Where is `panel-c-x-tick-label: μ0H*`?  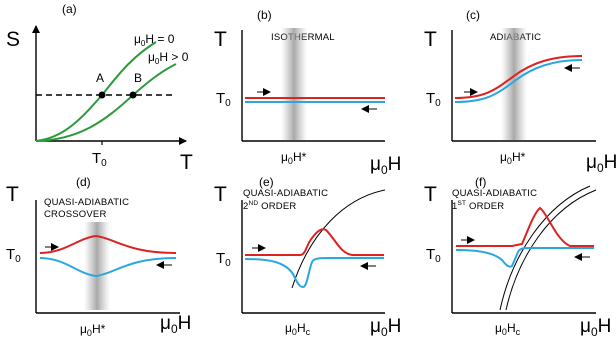
panel-c-x-tick-label: μ0H* is located at coordinates (513, 158).